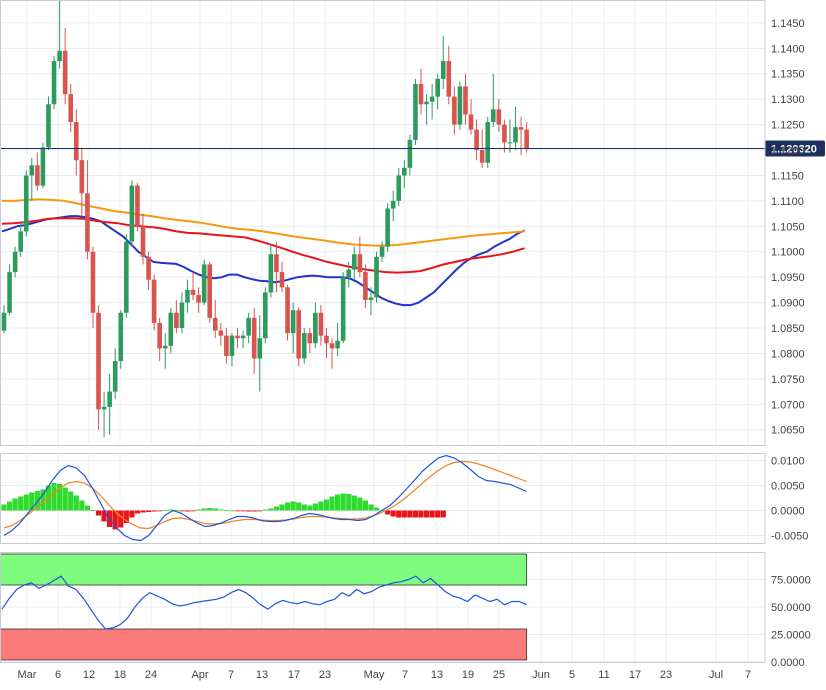 The image size is (826, 690). What do you see at coordinates (541, 675) in the screenshot?
I see `x-tick-label: Jun` at bounding box center [541, 675].